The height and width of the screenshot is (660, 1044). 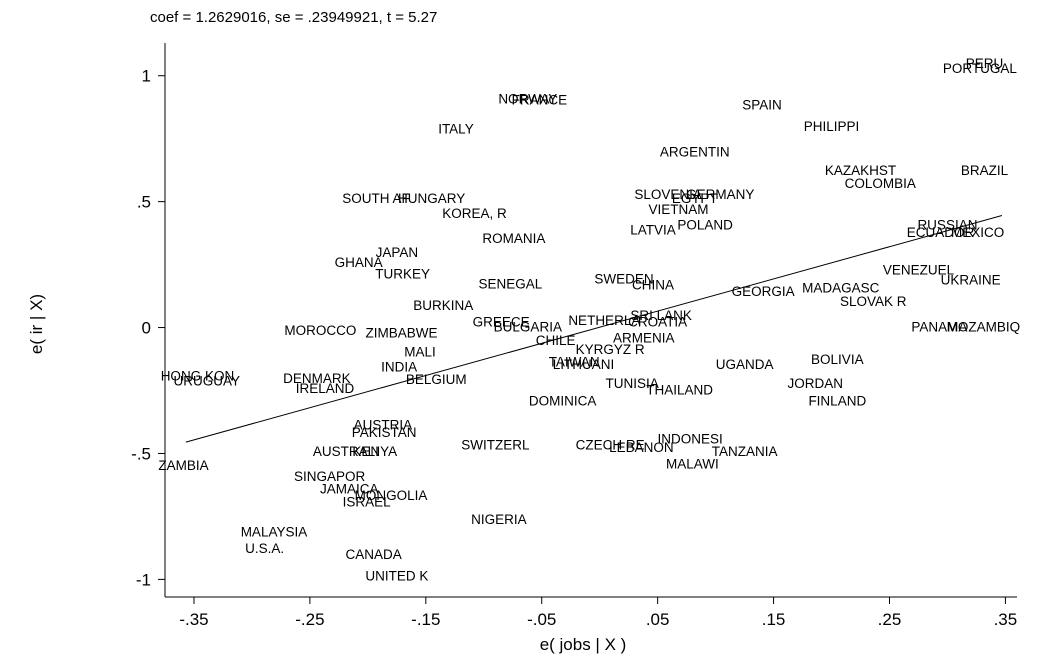 I want to click on point-label: KENYA, so click(x=374, y=451).